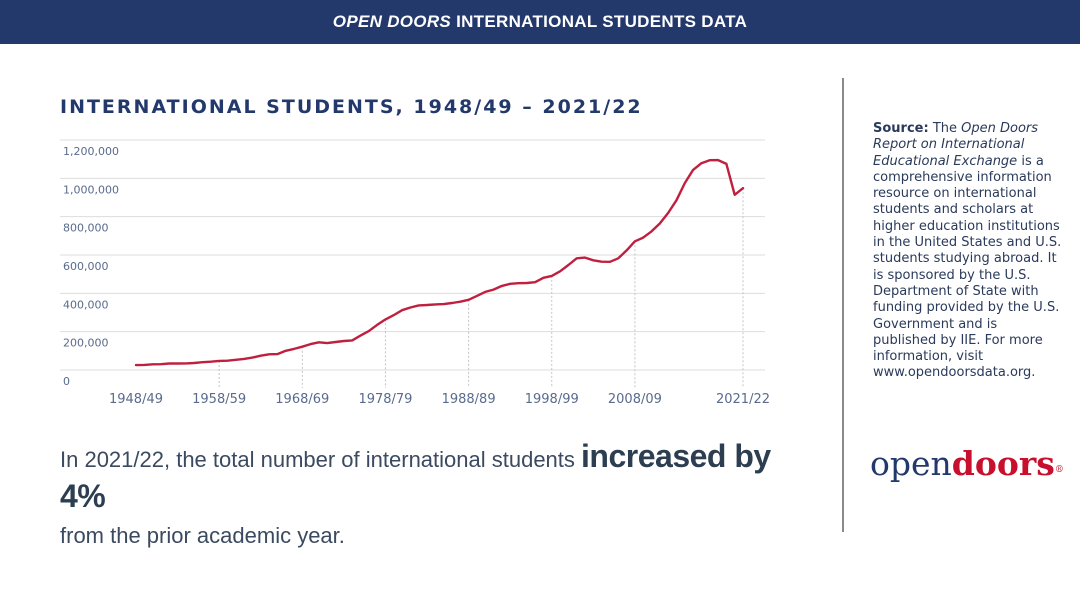 The width and height of the screenshot is (1080, 608). I want to click on x-tick-label: 2008/09, so click(635, 399).